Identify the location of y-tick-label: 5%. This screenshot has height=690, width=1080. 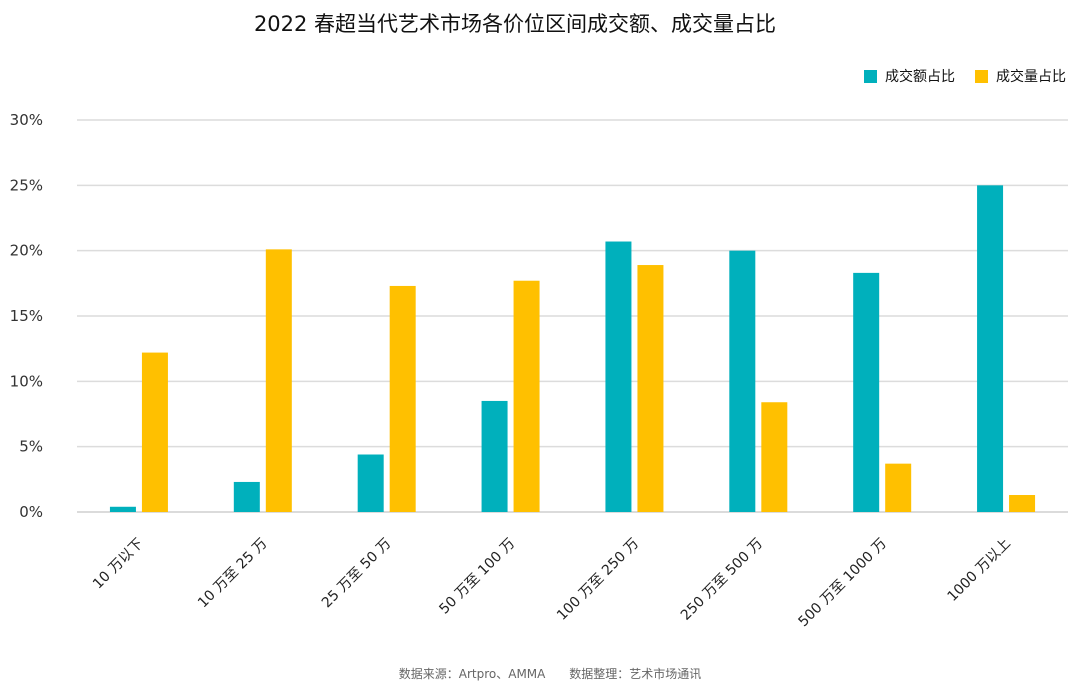
(31, 447).